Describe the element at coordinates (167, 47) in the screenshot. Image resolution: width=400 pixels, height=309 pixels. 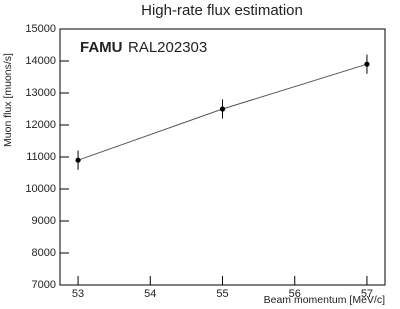
I see `annotation: RAL202303` at that location.